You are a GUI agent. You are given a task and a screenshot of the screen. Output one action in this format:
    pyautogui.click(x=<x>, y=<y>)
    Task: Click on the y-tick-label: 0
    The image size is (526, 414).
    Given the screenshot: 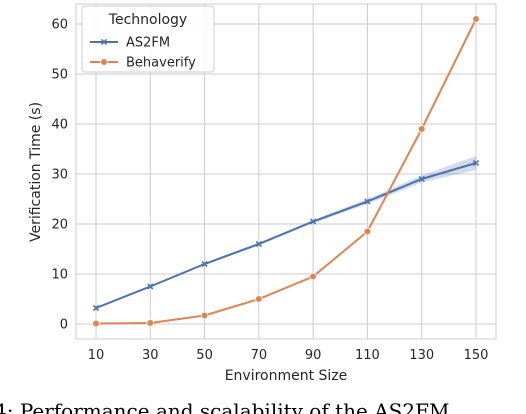 What is the action you would take?
    pyautogui.click(x=64, y=325)
    